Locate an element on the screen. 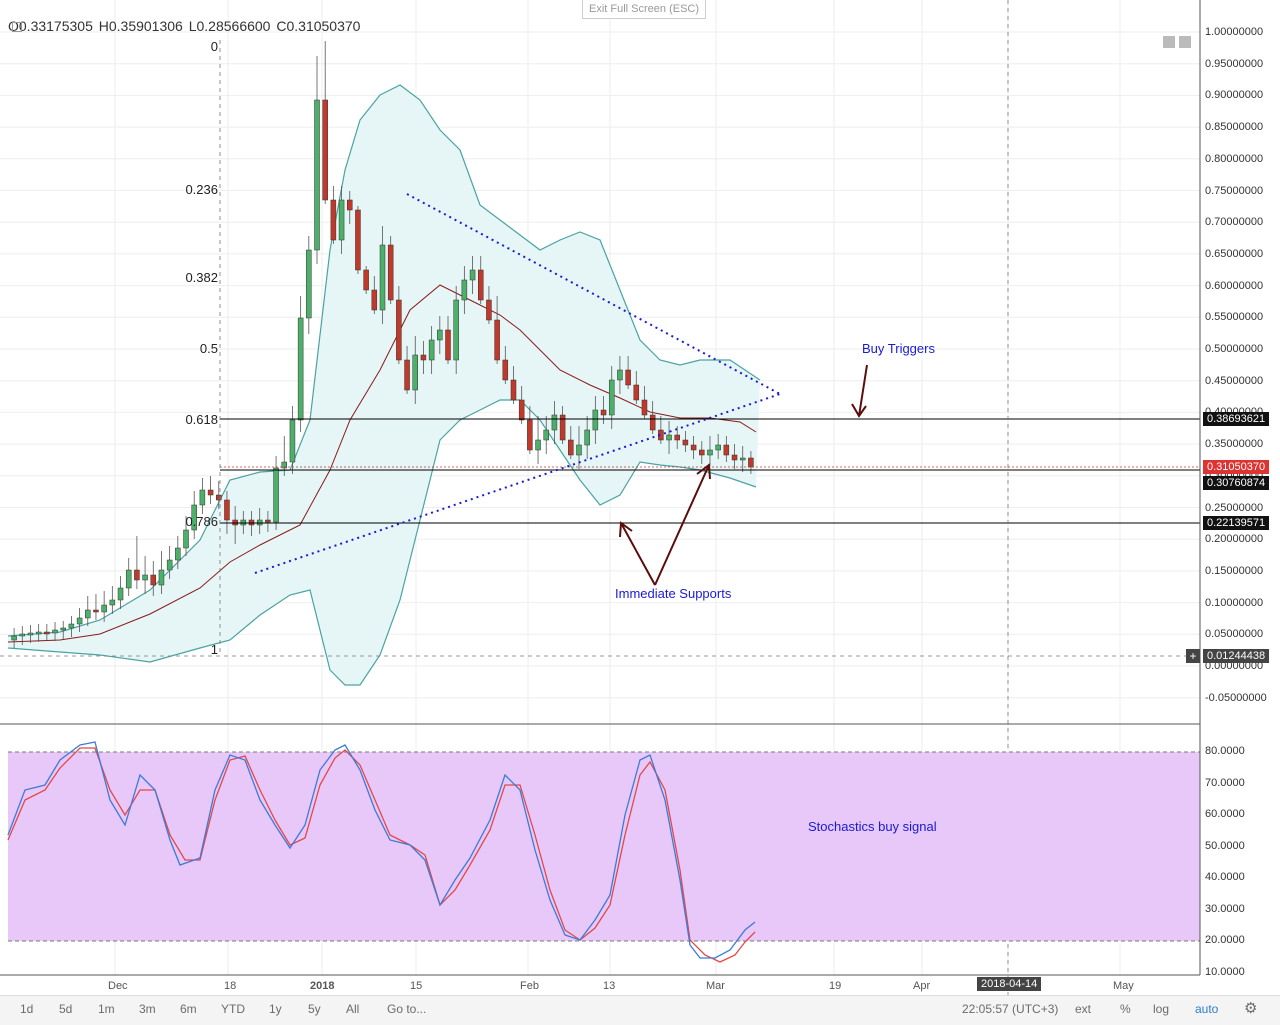 Image resolution: width=1280 pixels, height=1025 pixels. price-axis-label: 1.00000000 is located at coordinates (1234, 32).